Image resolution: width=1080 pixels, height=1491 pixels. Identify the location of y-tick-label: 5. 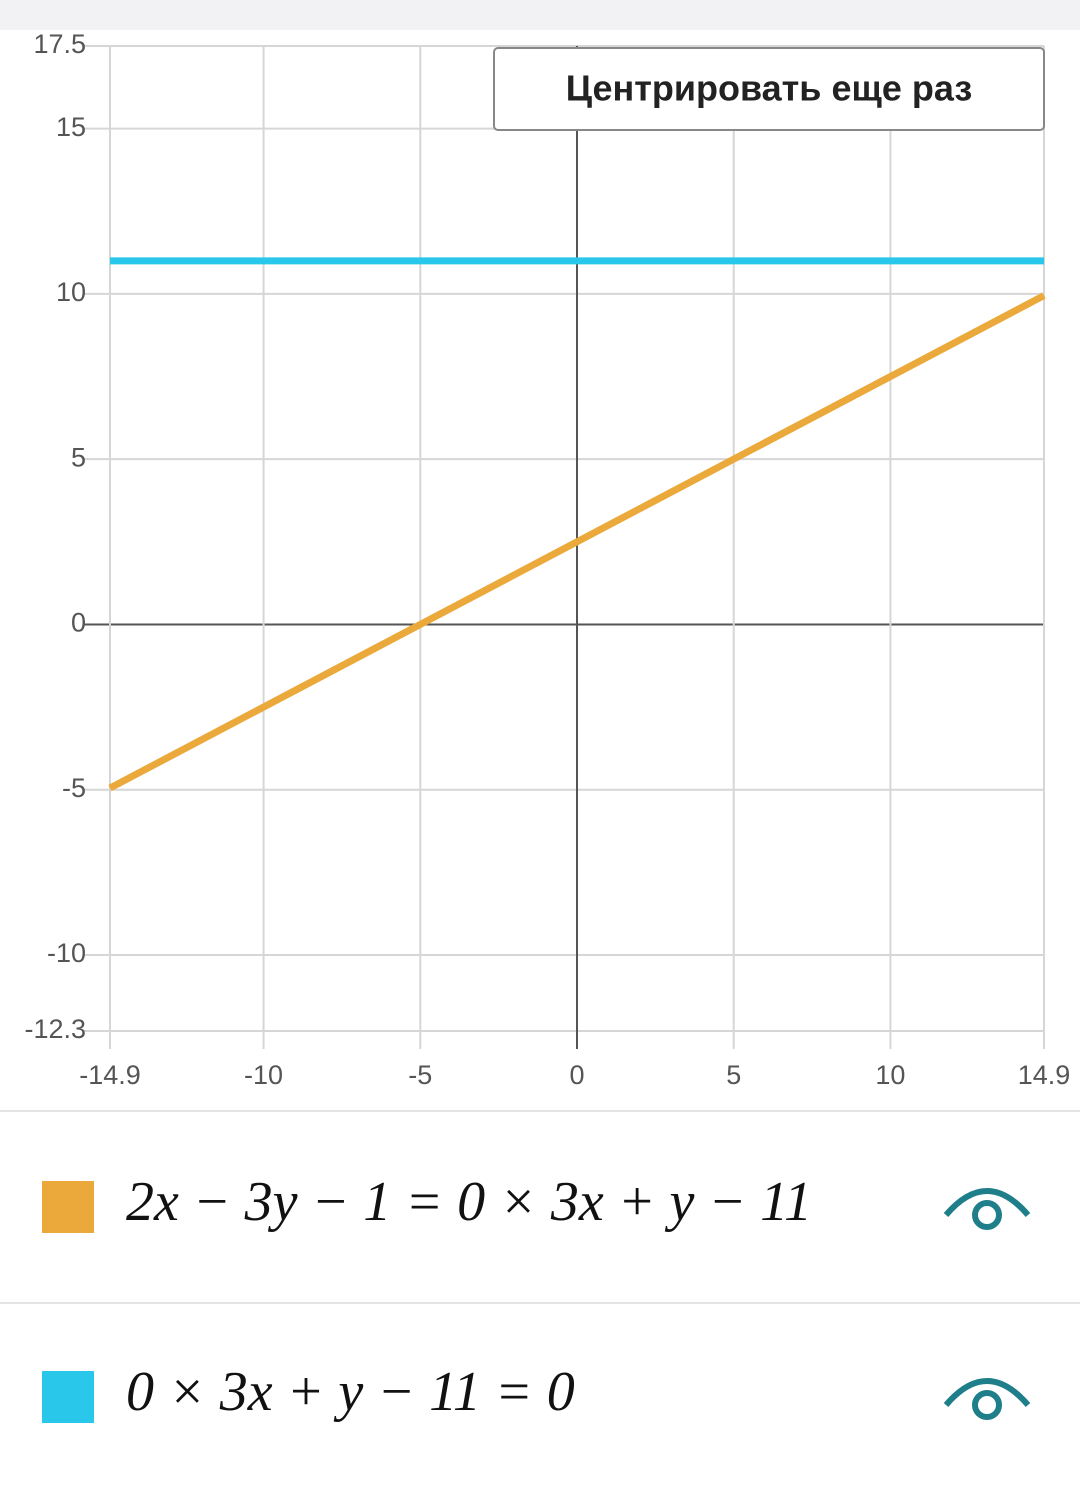
(78, 457).